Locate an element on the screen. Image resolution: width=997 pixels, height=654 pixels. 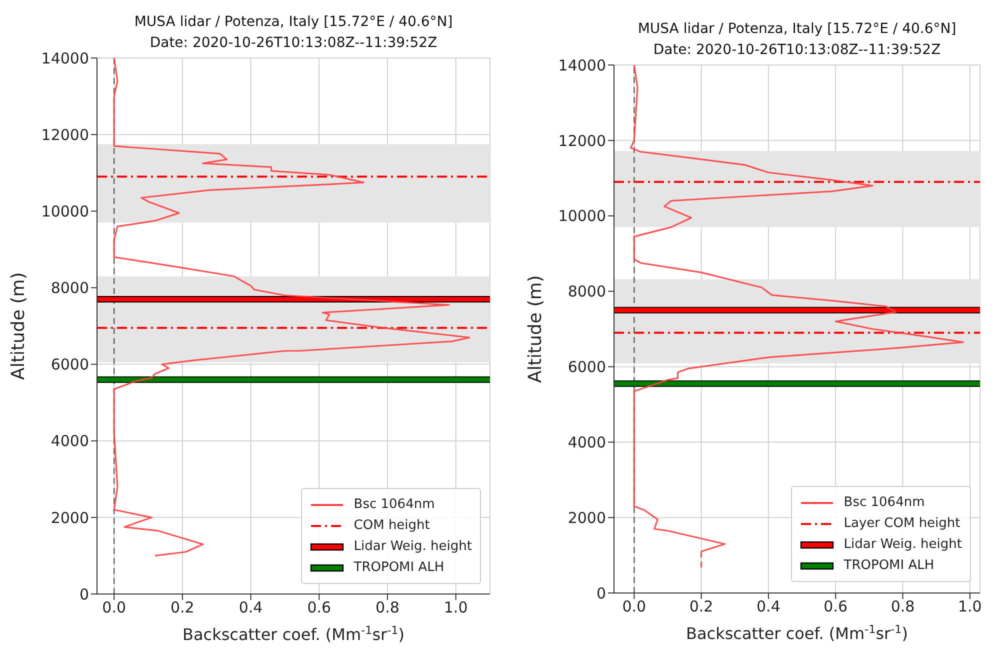
legend-label: Layer COM height is located at coordinates (902, 524).